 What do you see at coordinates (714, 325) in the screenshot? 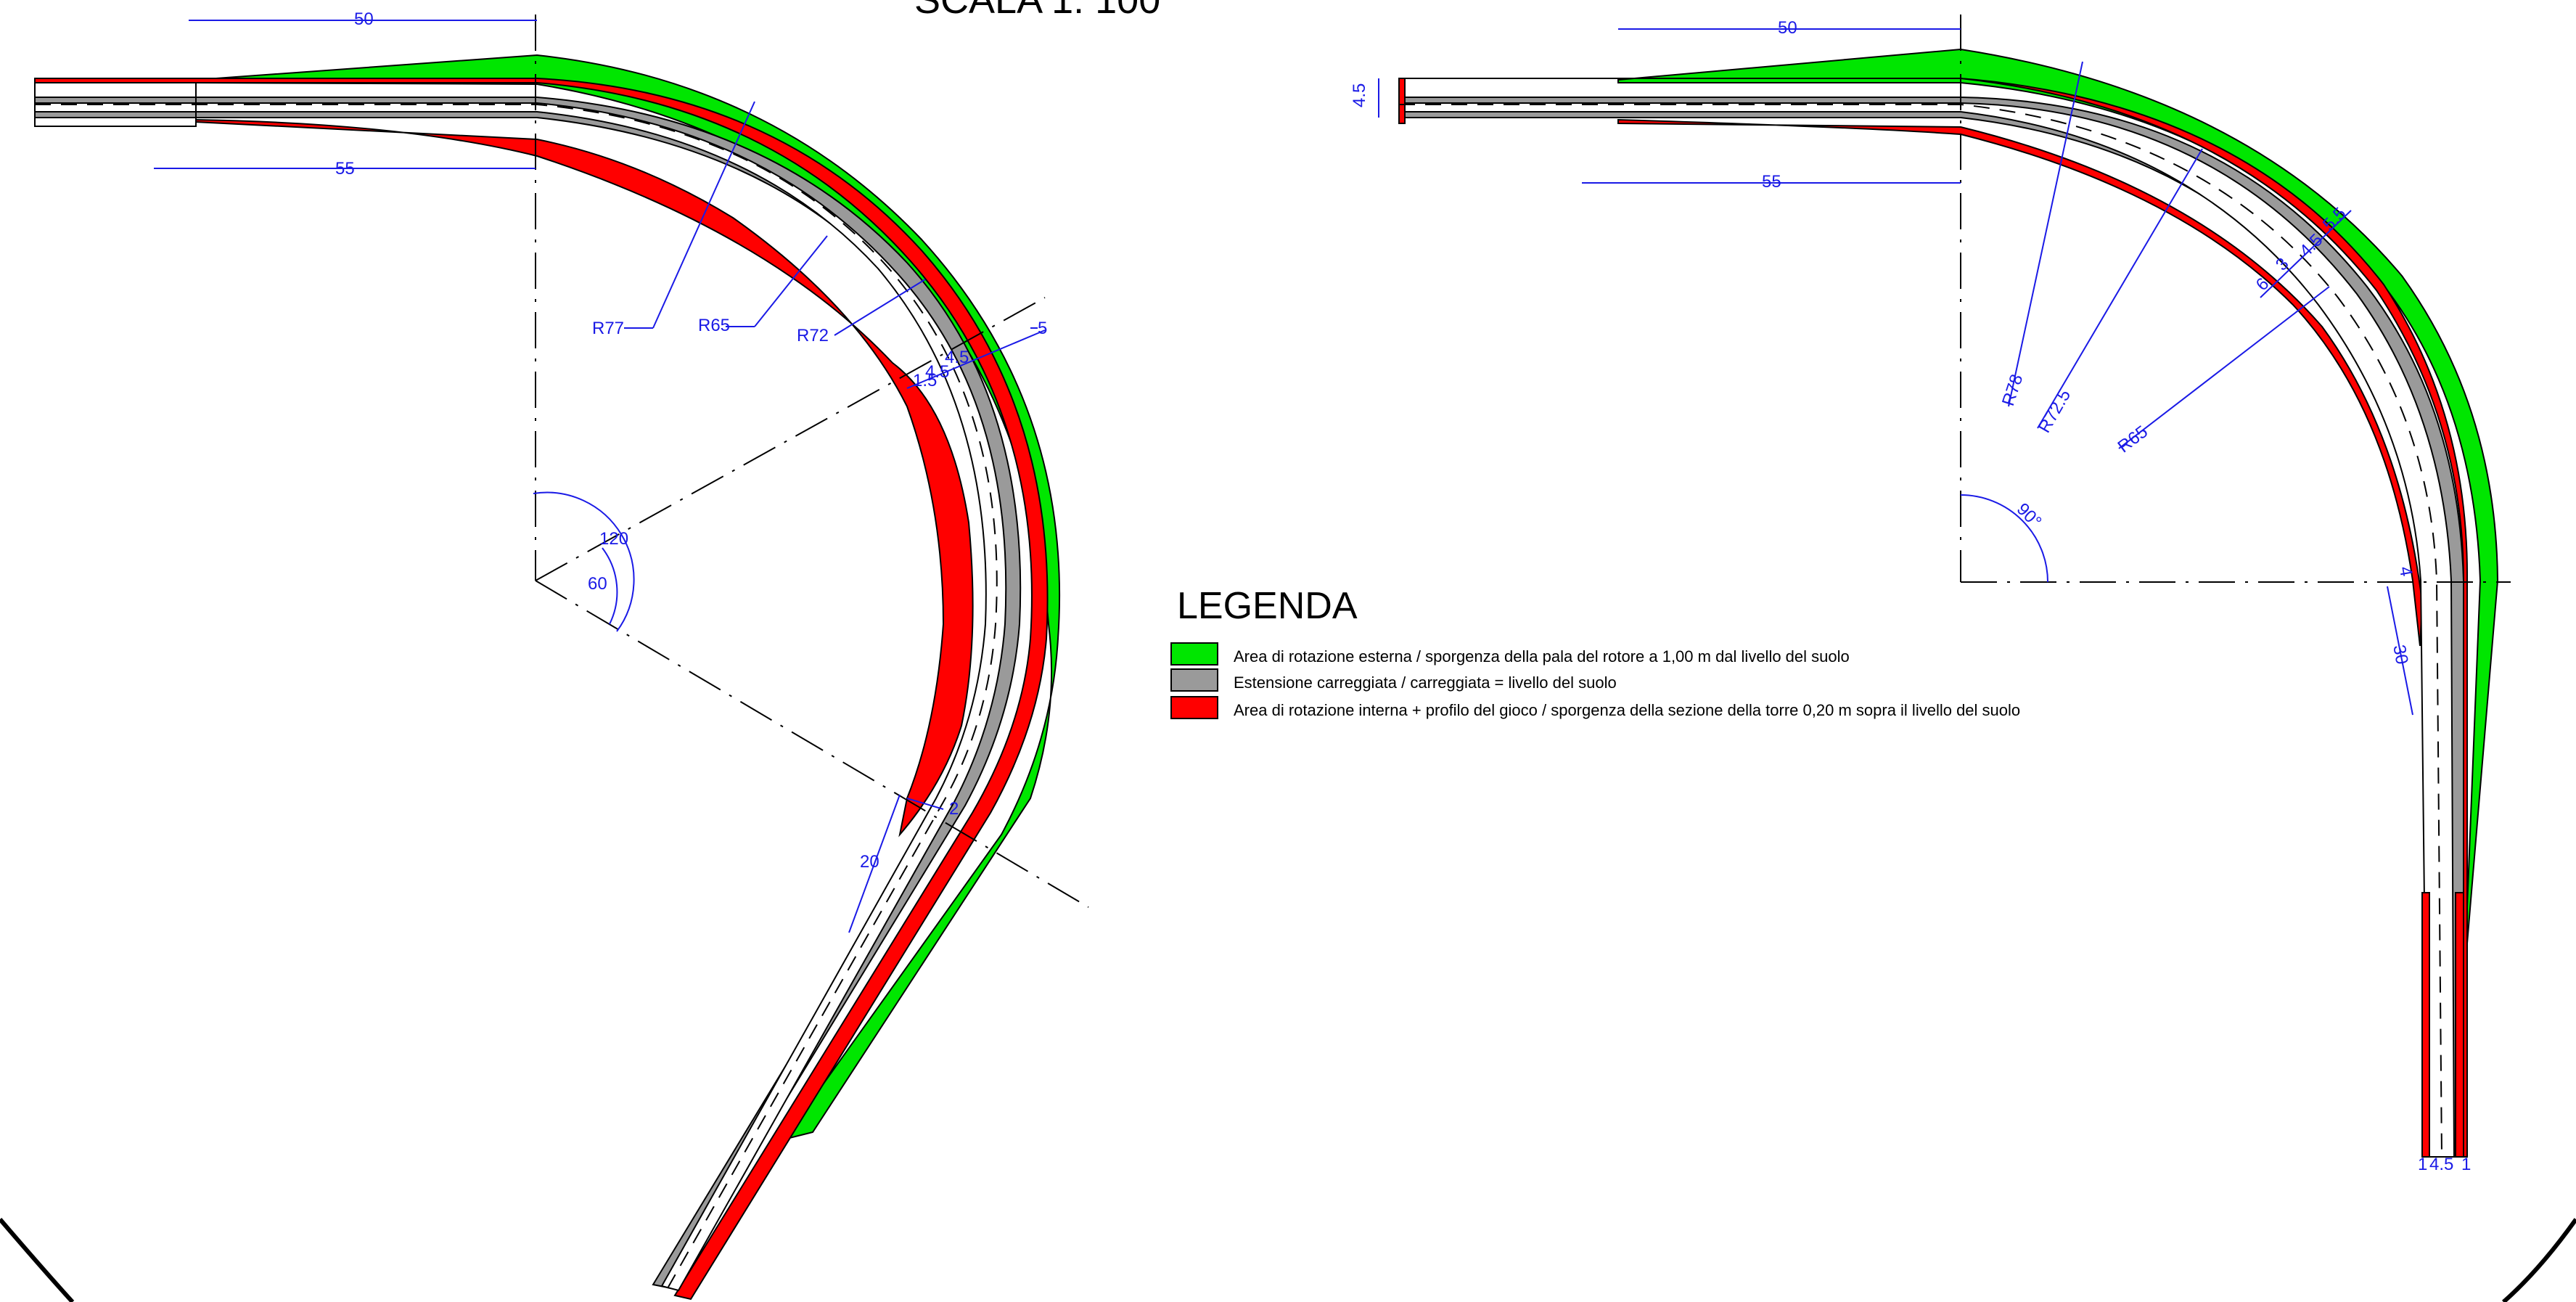
I see `left-radius-inner: R65` at bounding box center [714, 325].